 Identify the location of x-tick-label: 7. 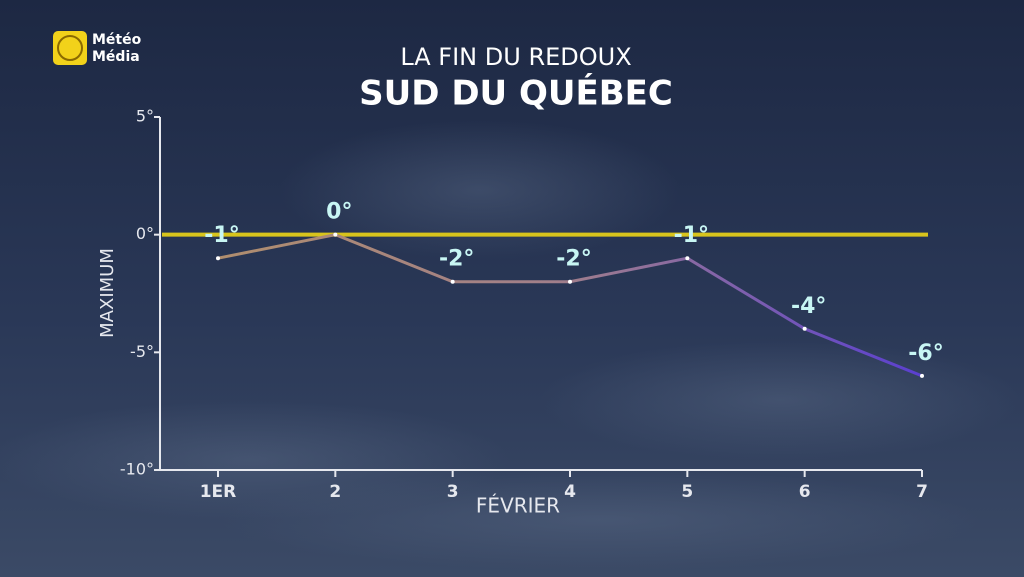
(922, 492).